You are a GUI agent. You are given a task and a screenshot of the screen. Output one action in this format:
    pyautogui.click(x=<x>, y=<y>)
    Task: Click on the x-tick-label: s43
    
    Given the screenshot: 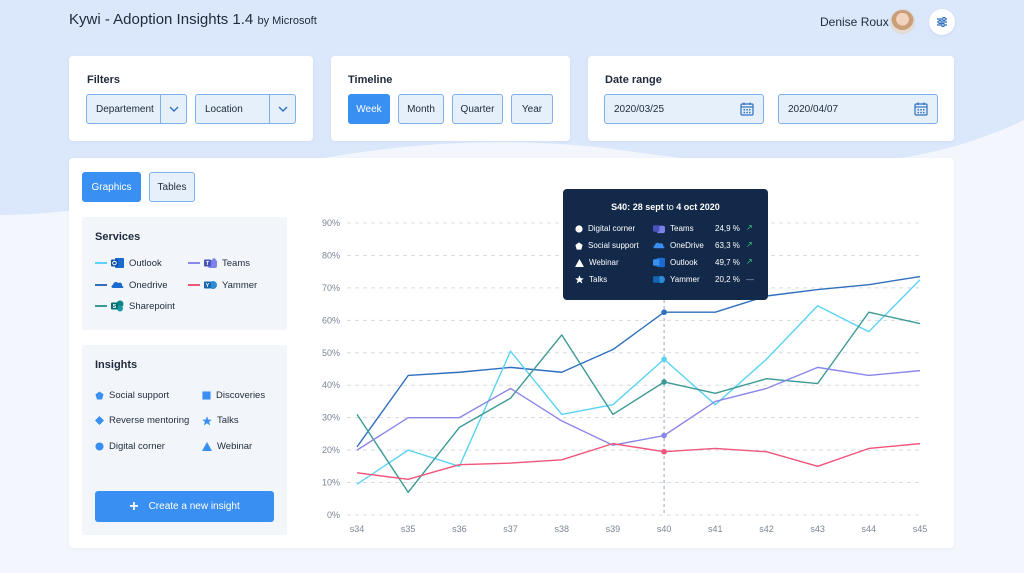 What is the action you would take?
    pyautogui.click(x=817, y=529)
    